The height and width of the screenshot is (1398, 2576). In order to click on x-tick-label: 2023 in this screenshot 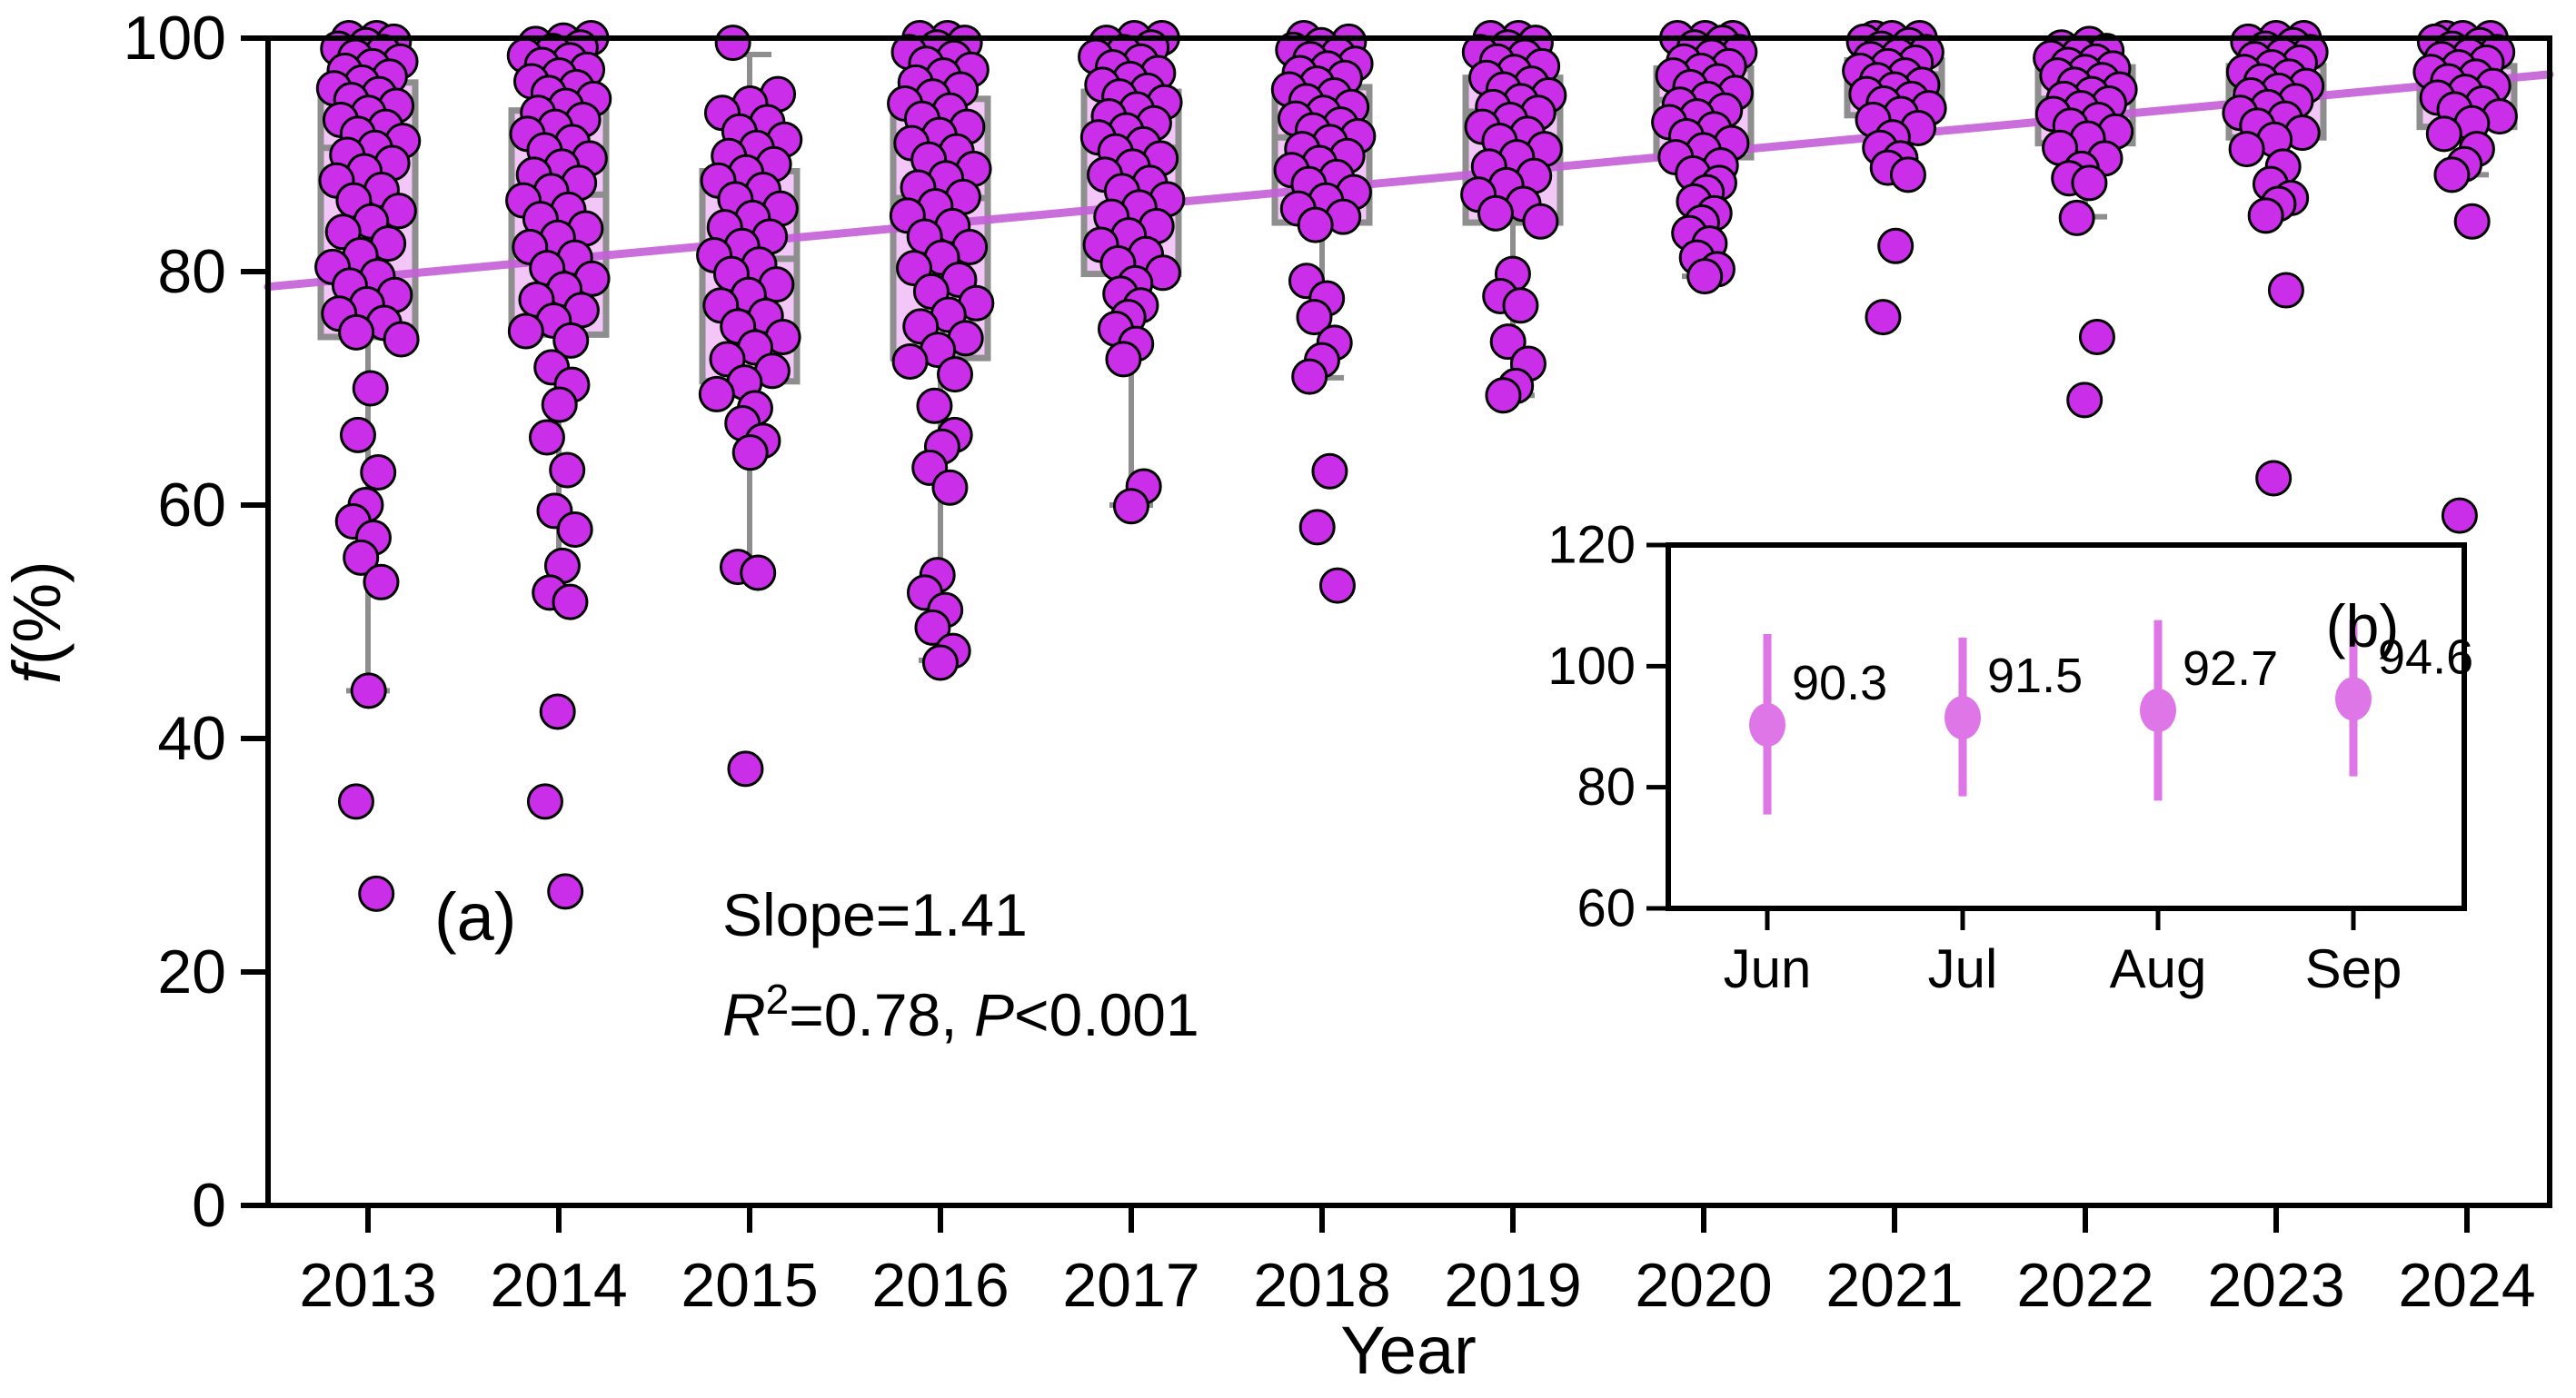, I will do `click(2276, 1285)`.